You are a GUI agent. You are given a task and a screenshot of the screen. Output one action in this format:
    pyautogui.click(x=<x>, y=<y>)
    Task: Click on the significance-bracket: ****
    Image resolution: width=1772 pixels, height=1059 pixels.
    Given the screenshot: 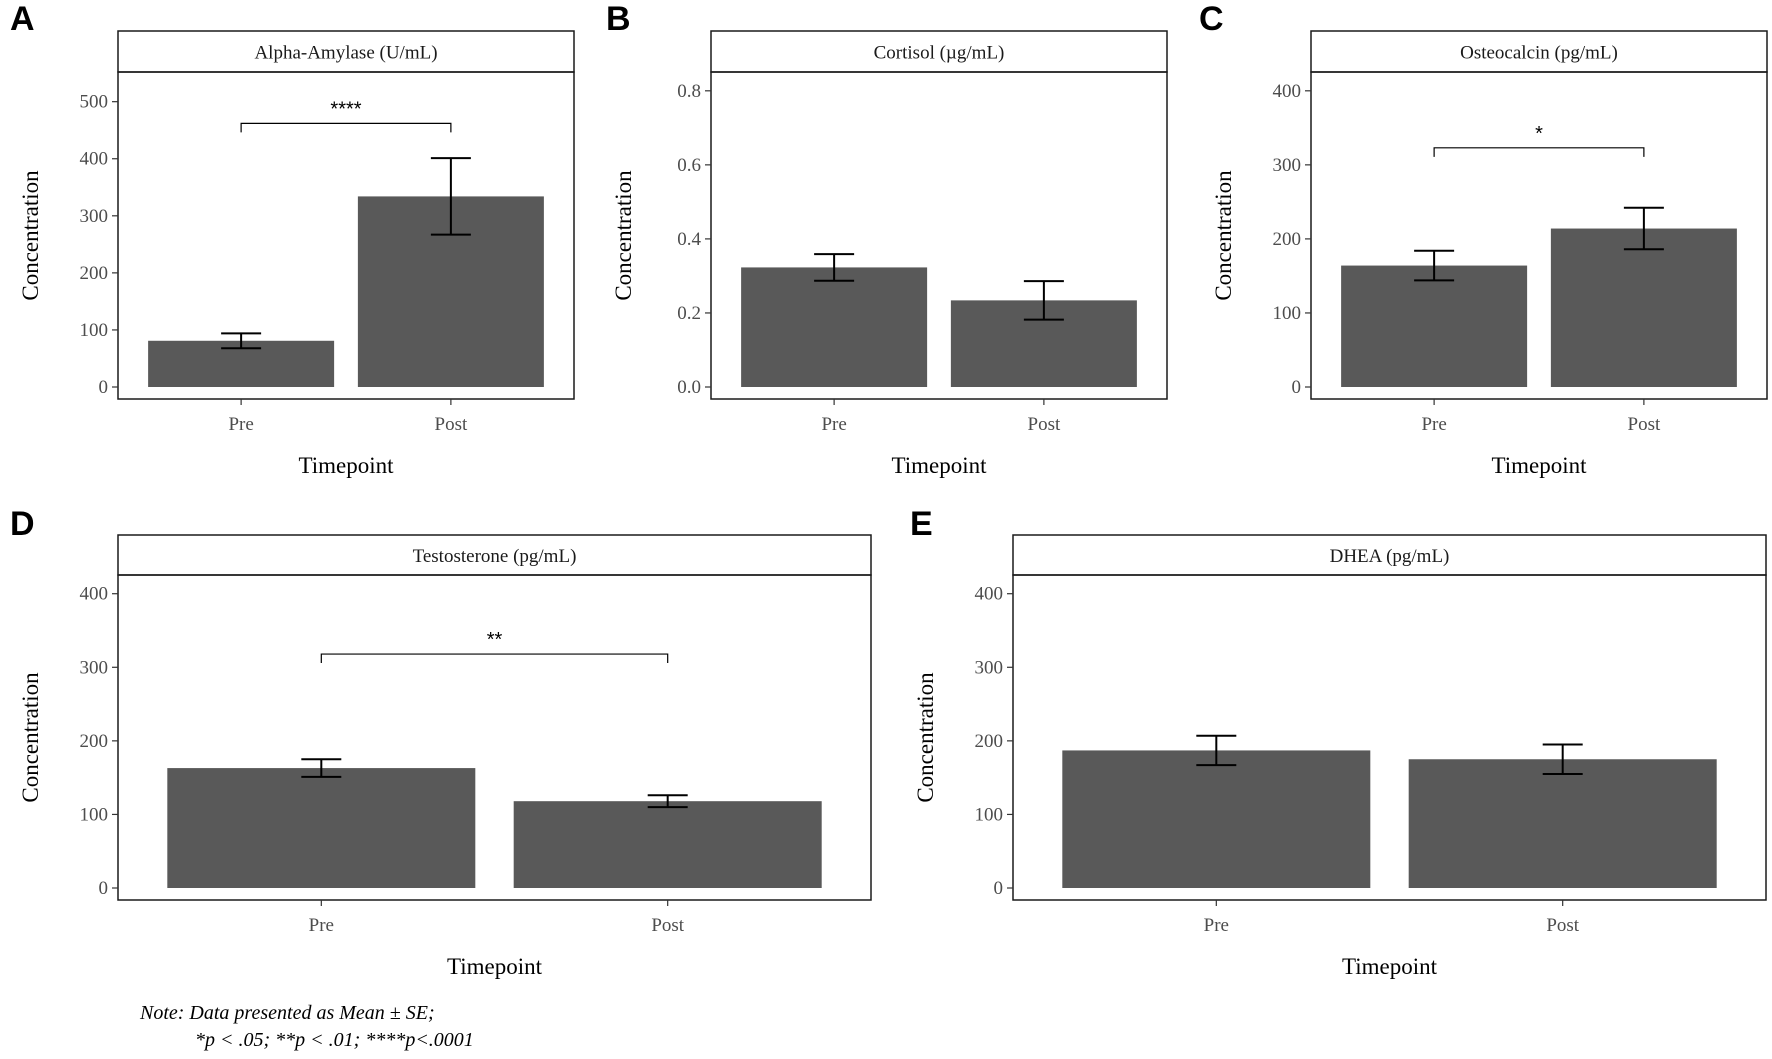 What is the action you would take?
    pyautogui.click(x=346, y=115)
    